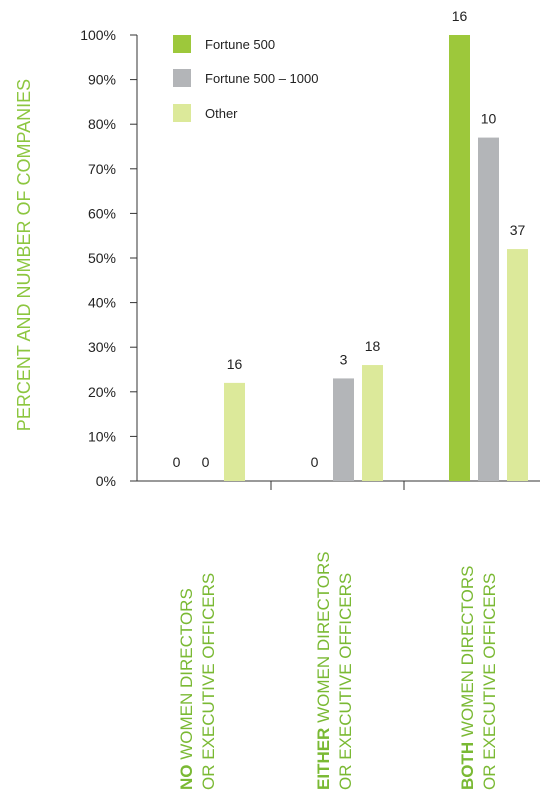  Describe the element at coordinates (102, 392) in the screenshot. I see `y-tick-label: 20%` at that location.